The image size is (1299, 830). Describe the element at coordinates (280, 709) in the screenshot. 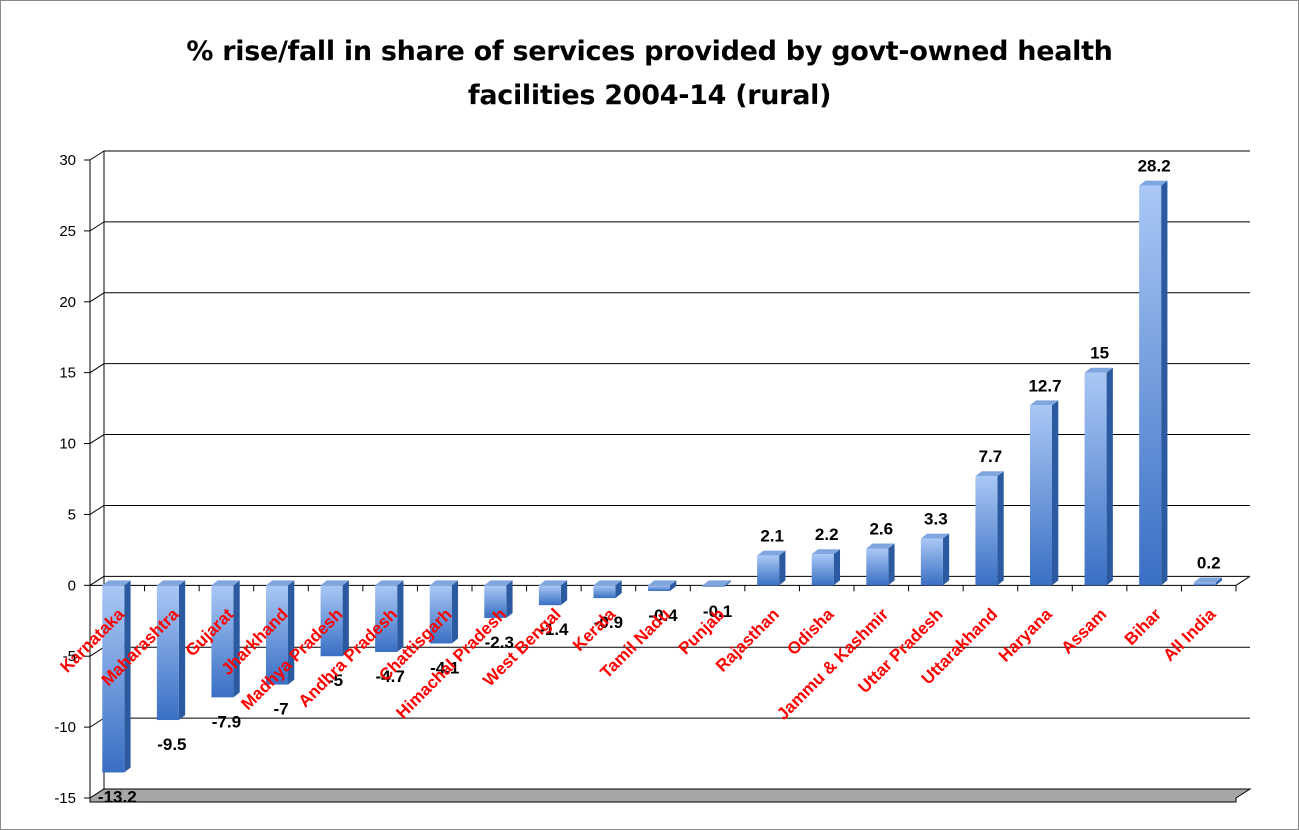

I see `data-label: -7` at that location.